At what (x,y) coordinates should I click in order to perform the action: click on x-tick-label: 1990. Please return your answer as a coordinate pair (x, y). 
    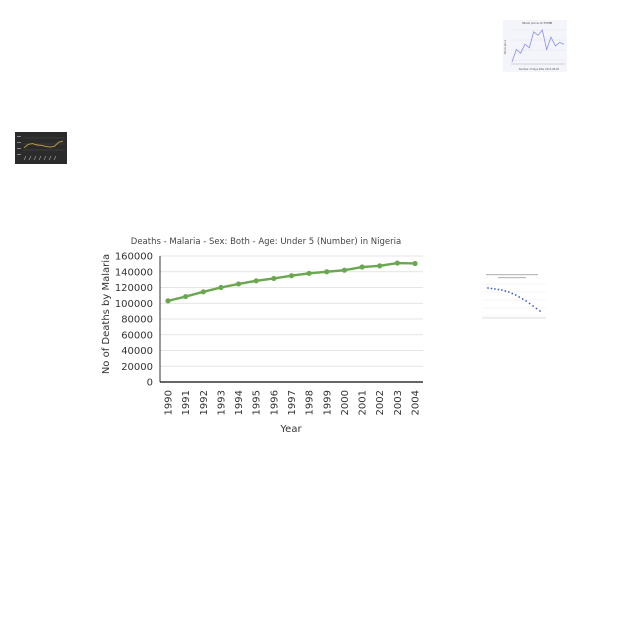
    Looking at the image, I should click on (169, 402).